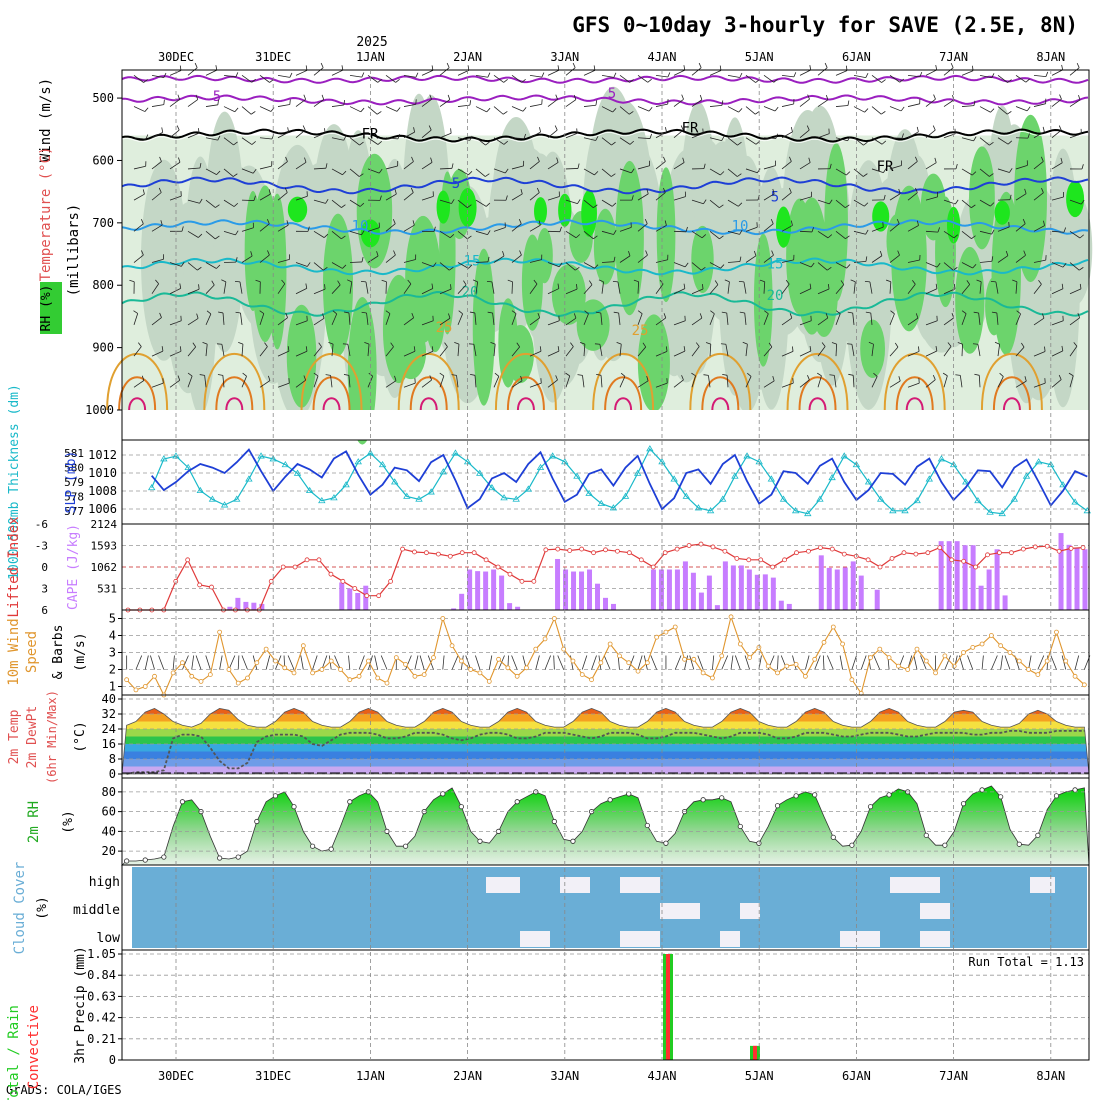 The image size is (1100, 1104). I want to click on precip-ylabel-1: Total / Rain, so click(14, 1052).